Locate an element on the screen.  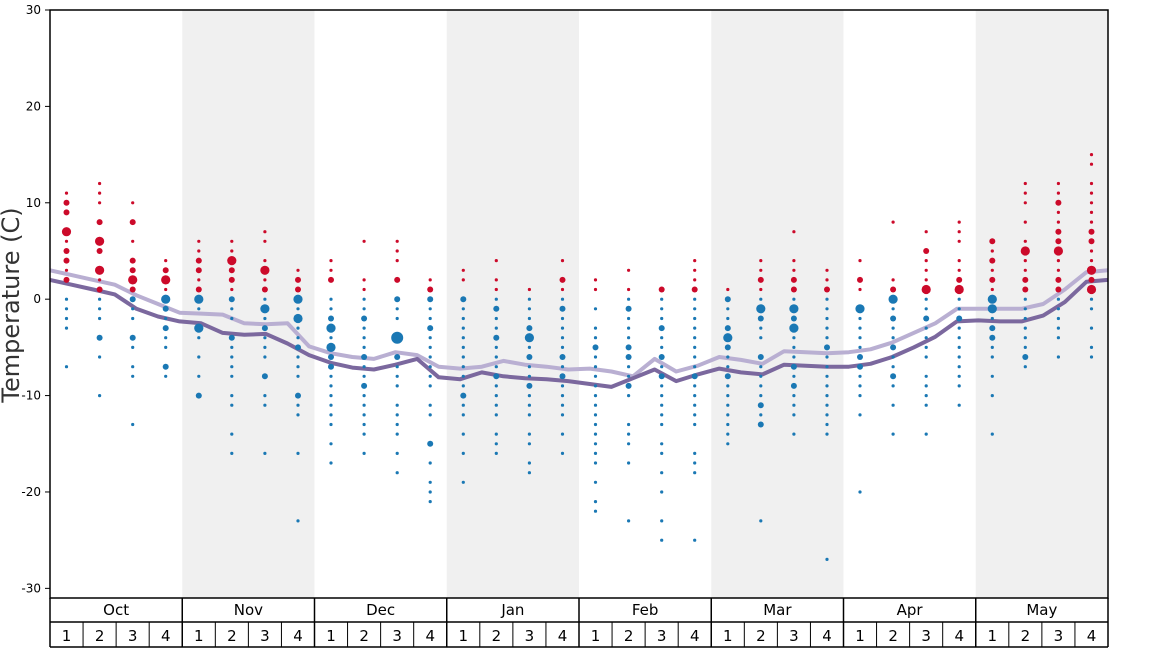
month-label-apr: Apr is located at coordinates (910, 610).